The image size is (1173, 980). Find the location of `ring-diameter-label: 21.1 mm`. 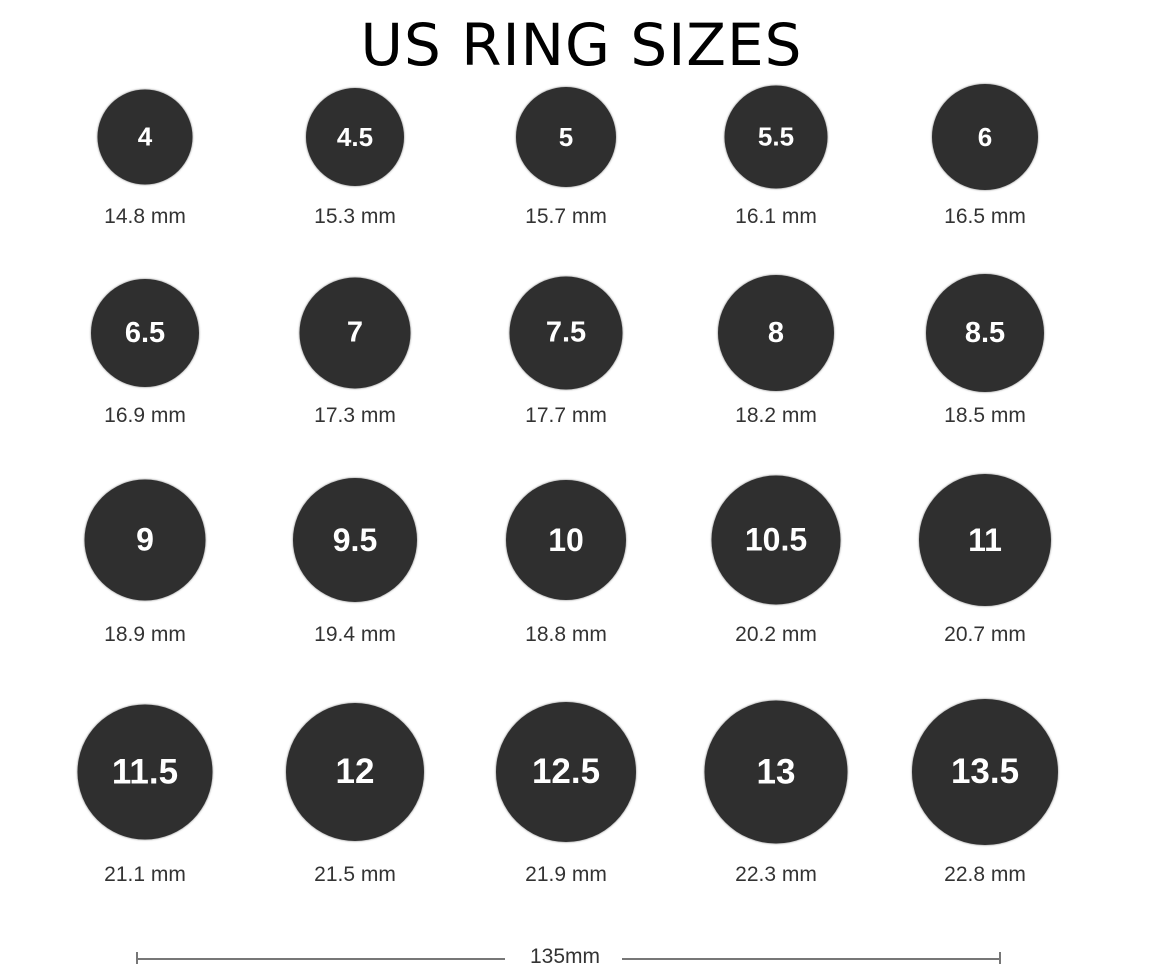

ring-diameter-label: 21.1 mm is located at coordinates (145, 874).